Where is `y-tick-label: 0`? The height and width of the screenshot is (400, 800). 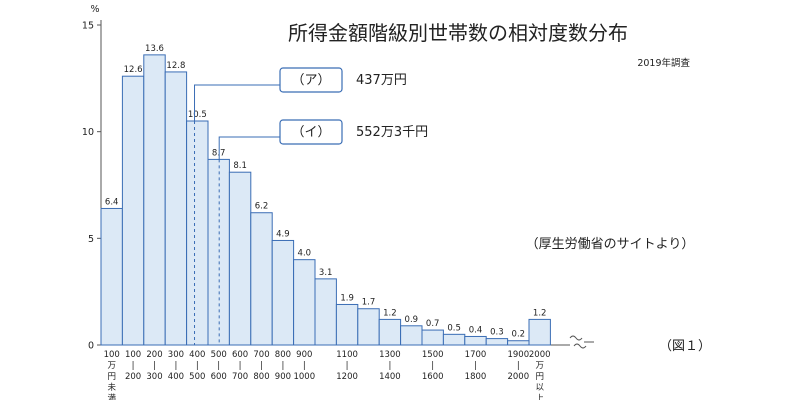
y-tick-label: 0 is located at coordinates (91, 346).